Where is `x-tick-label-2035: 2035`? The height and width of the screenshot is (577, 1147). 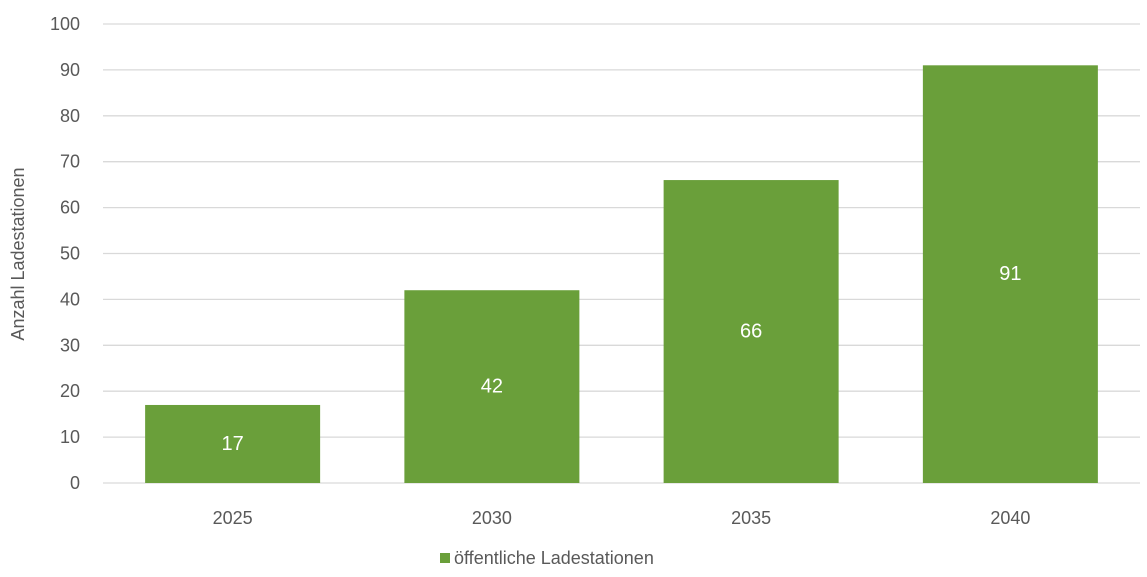
x-tick-label-2035: 2035 is located at coordinates (751, 518).